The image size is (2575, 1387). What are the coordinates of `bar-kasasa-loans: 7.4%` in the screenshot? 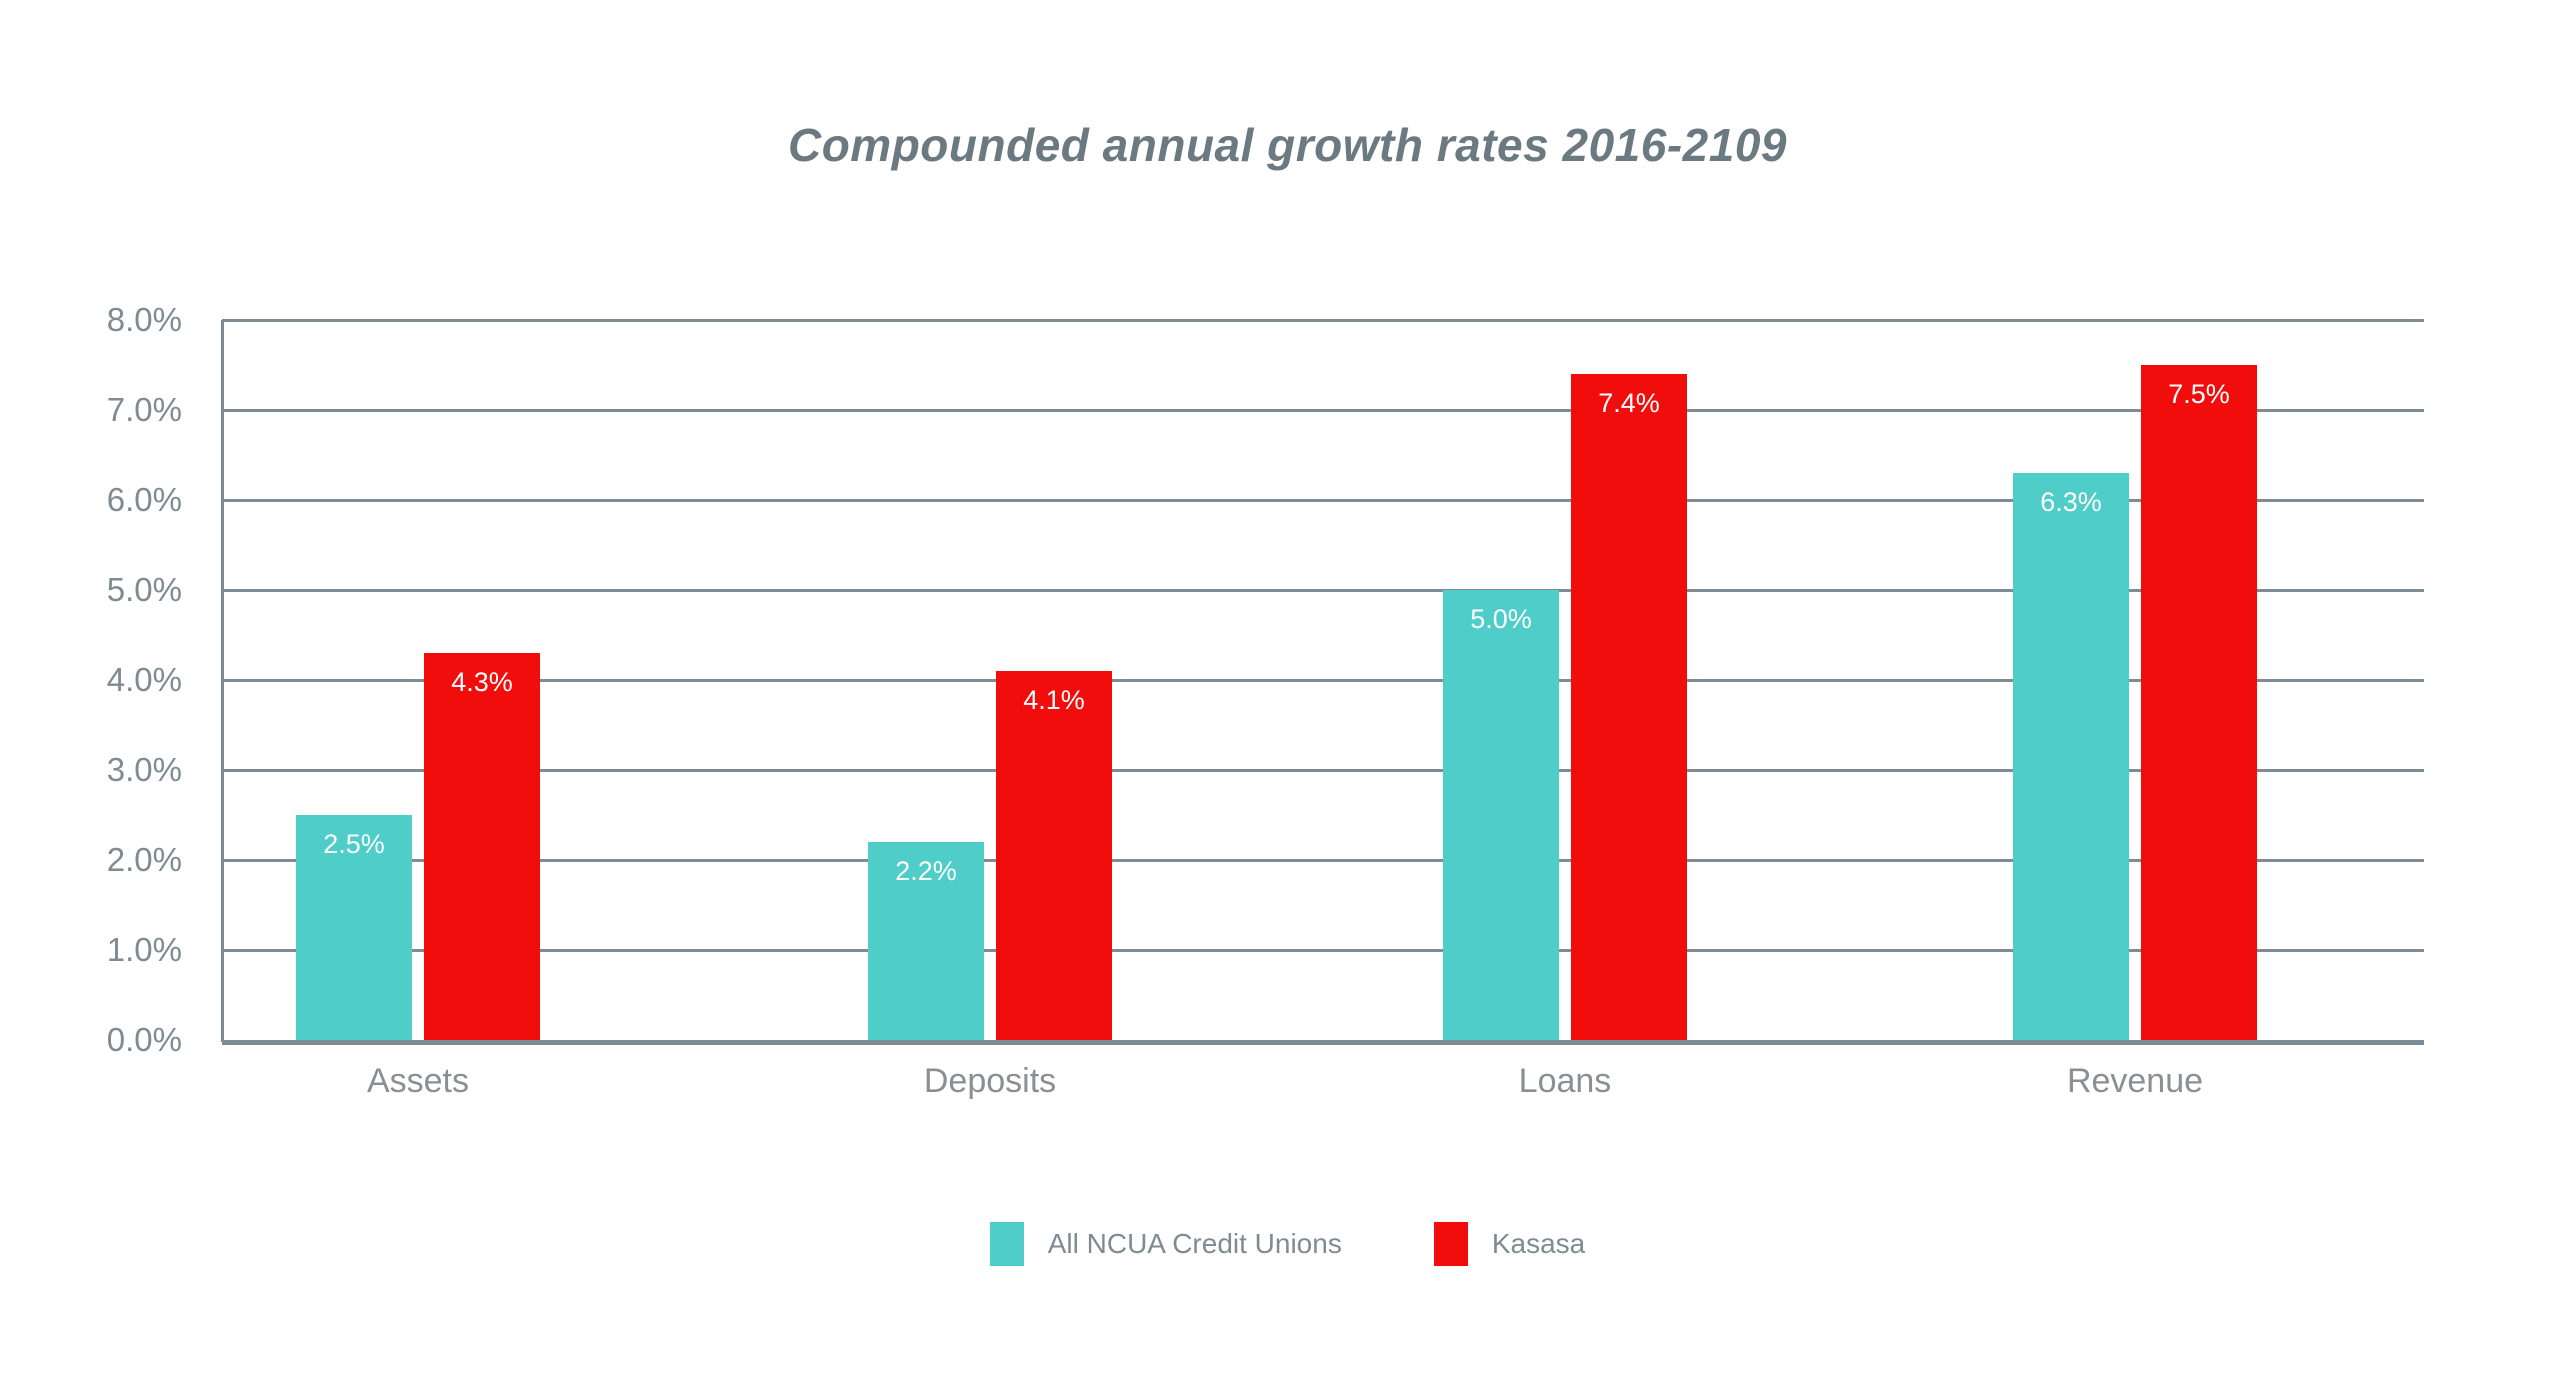 It's located at (1629, 707).